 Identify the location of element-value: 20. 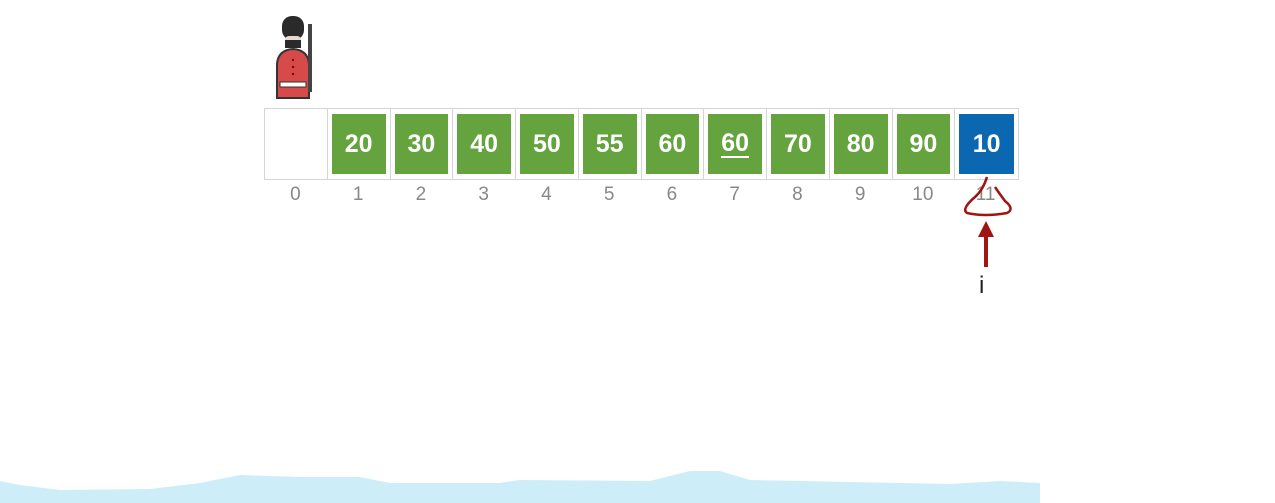
(358, 143).